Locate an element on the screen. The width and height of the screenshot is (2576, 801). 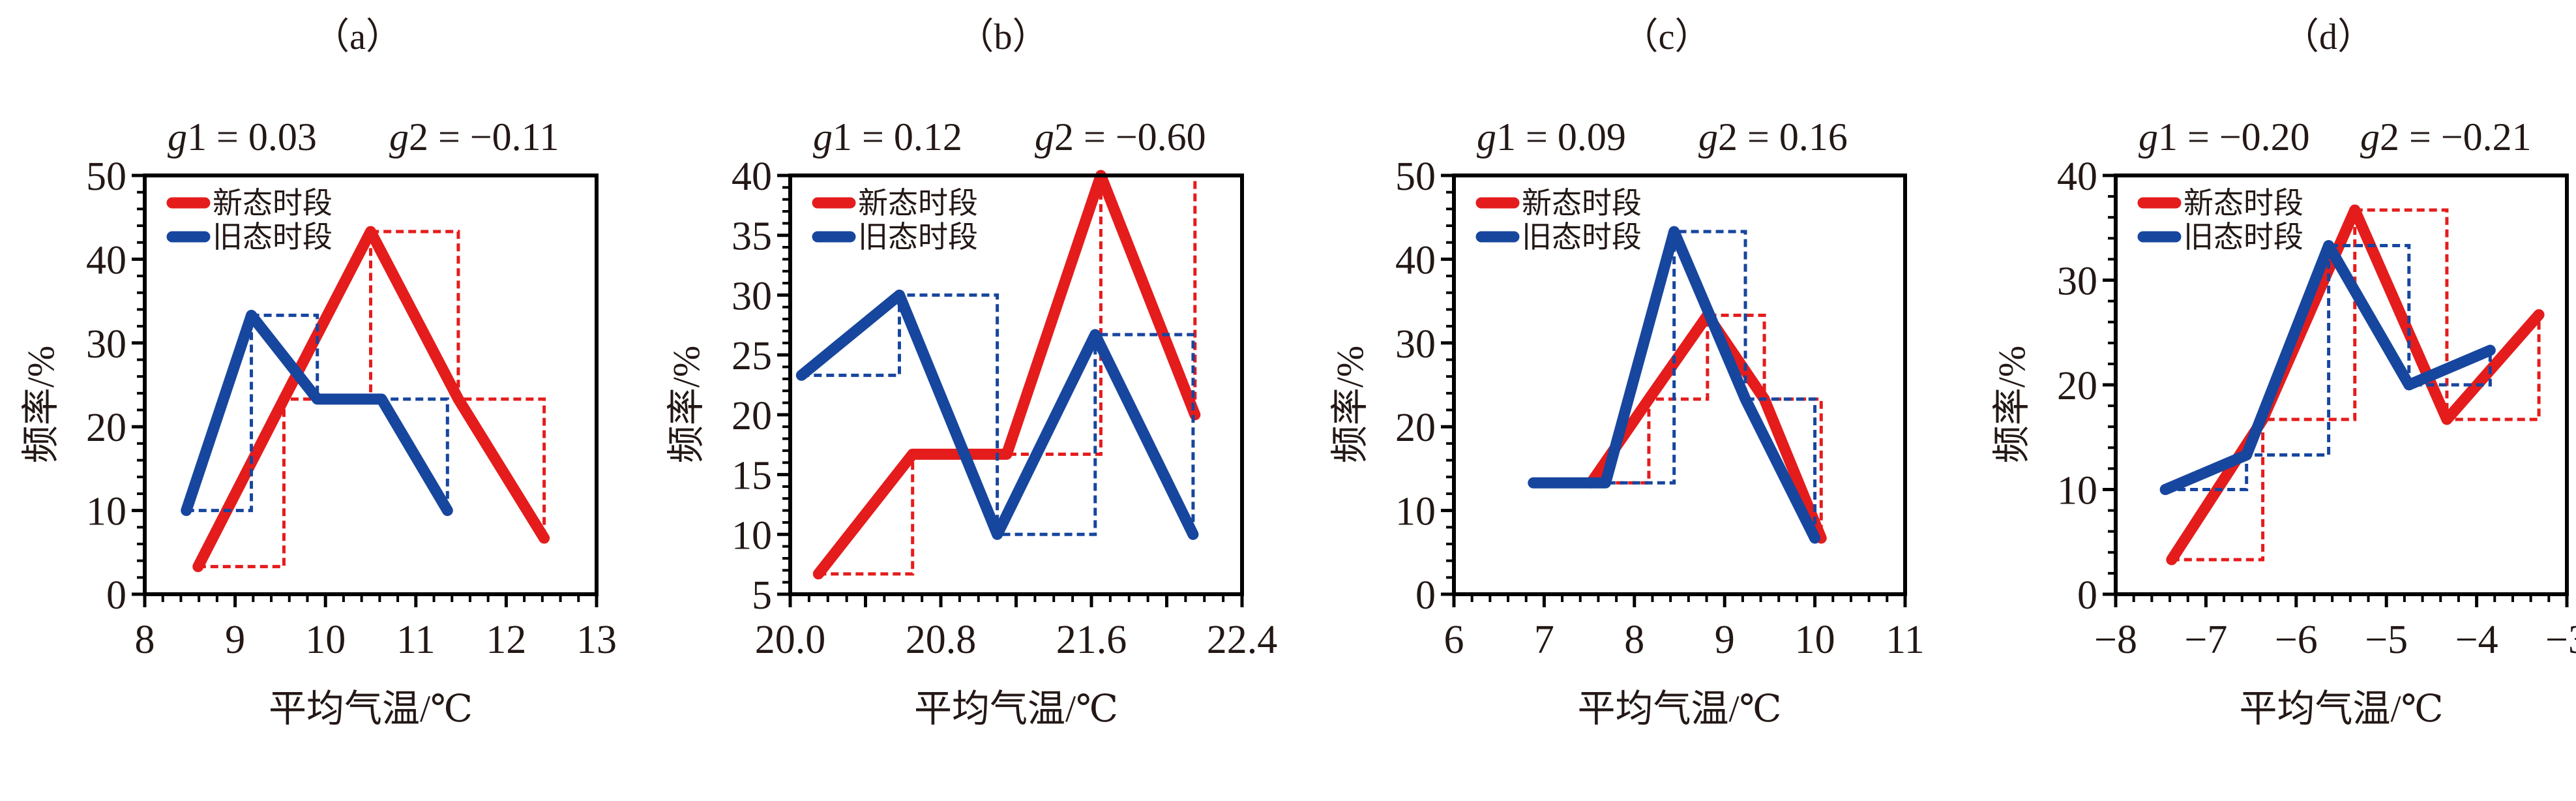
panel-label: （b） is located at coordinates (1003, 37).